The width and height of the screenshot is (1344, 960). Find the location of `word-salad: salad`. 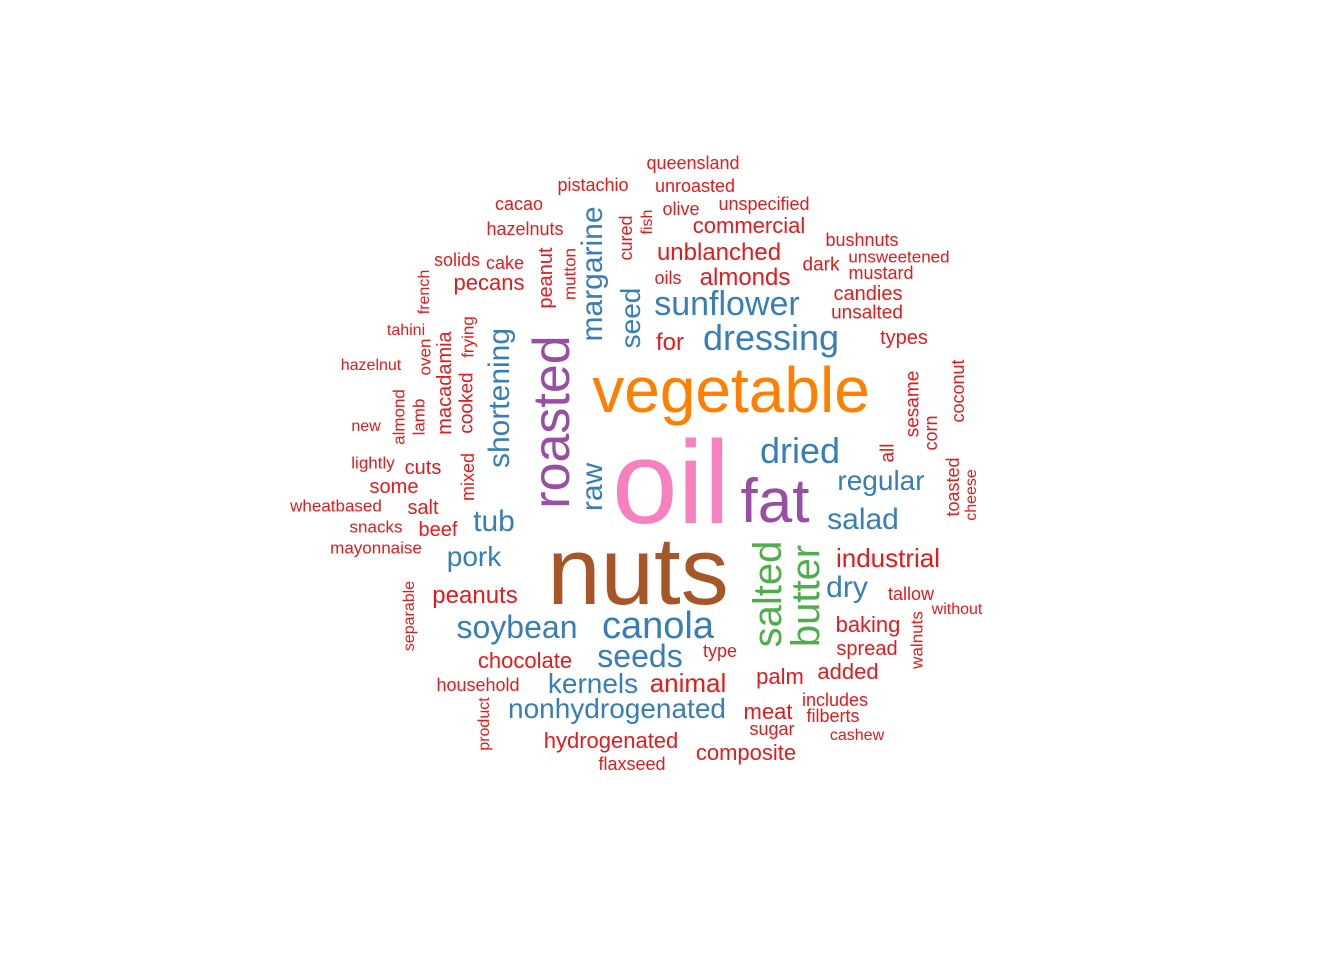

word-salad: salad is located at coordinates (863, 519).